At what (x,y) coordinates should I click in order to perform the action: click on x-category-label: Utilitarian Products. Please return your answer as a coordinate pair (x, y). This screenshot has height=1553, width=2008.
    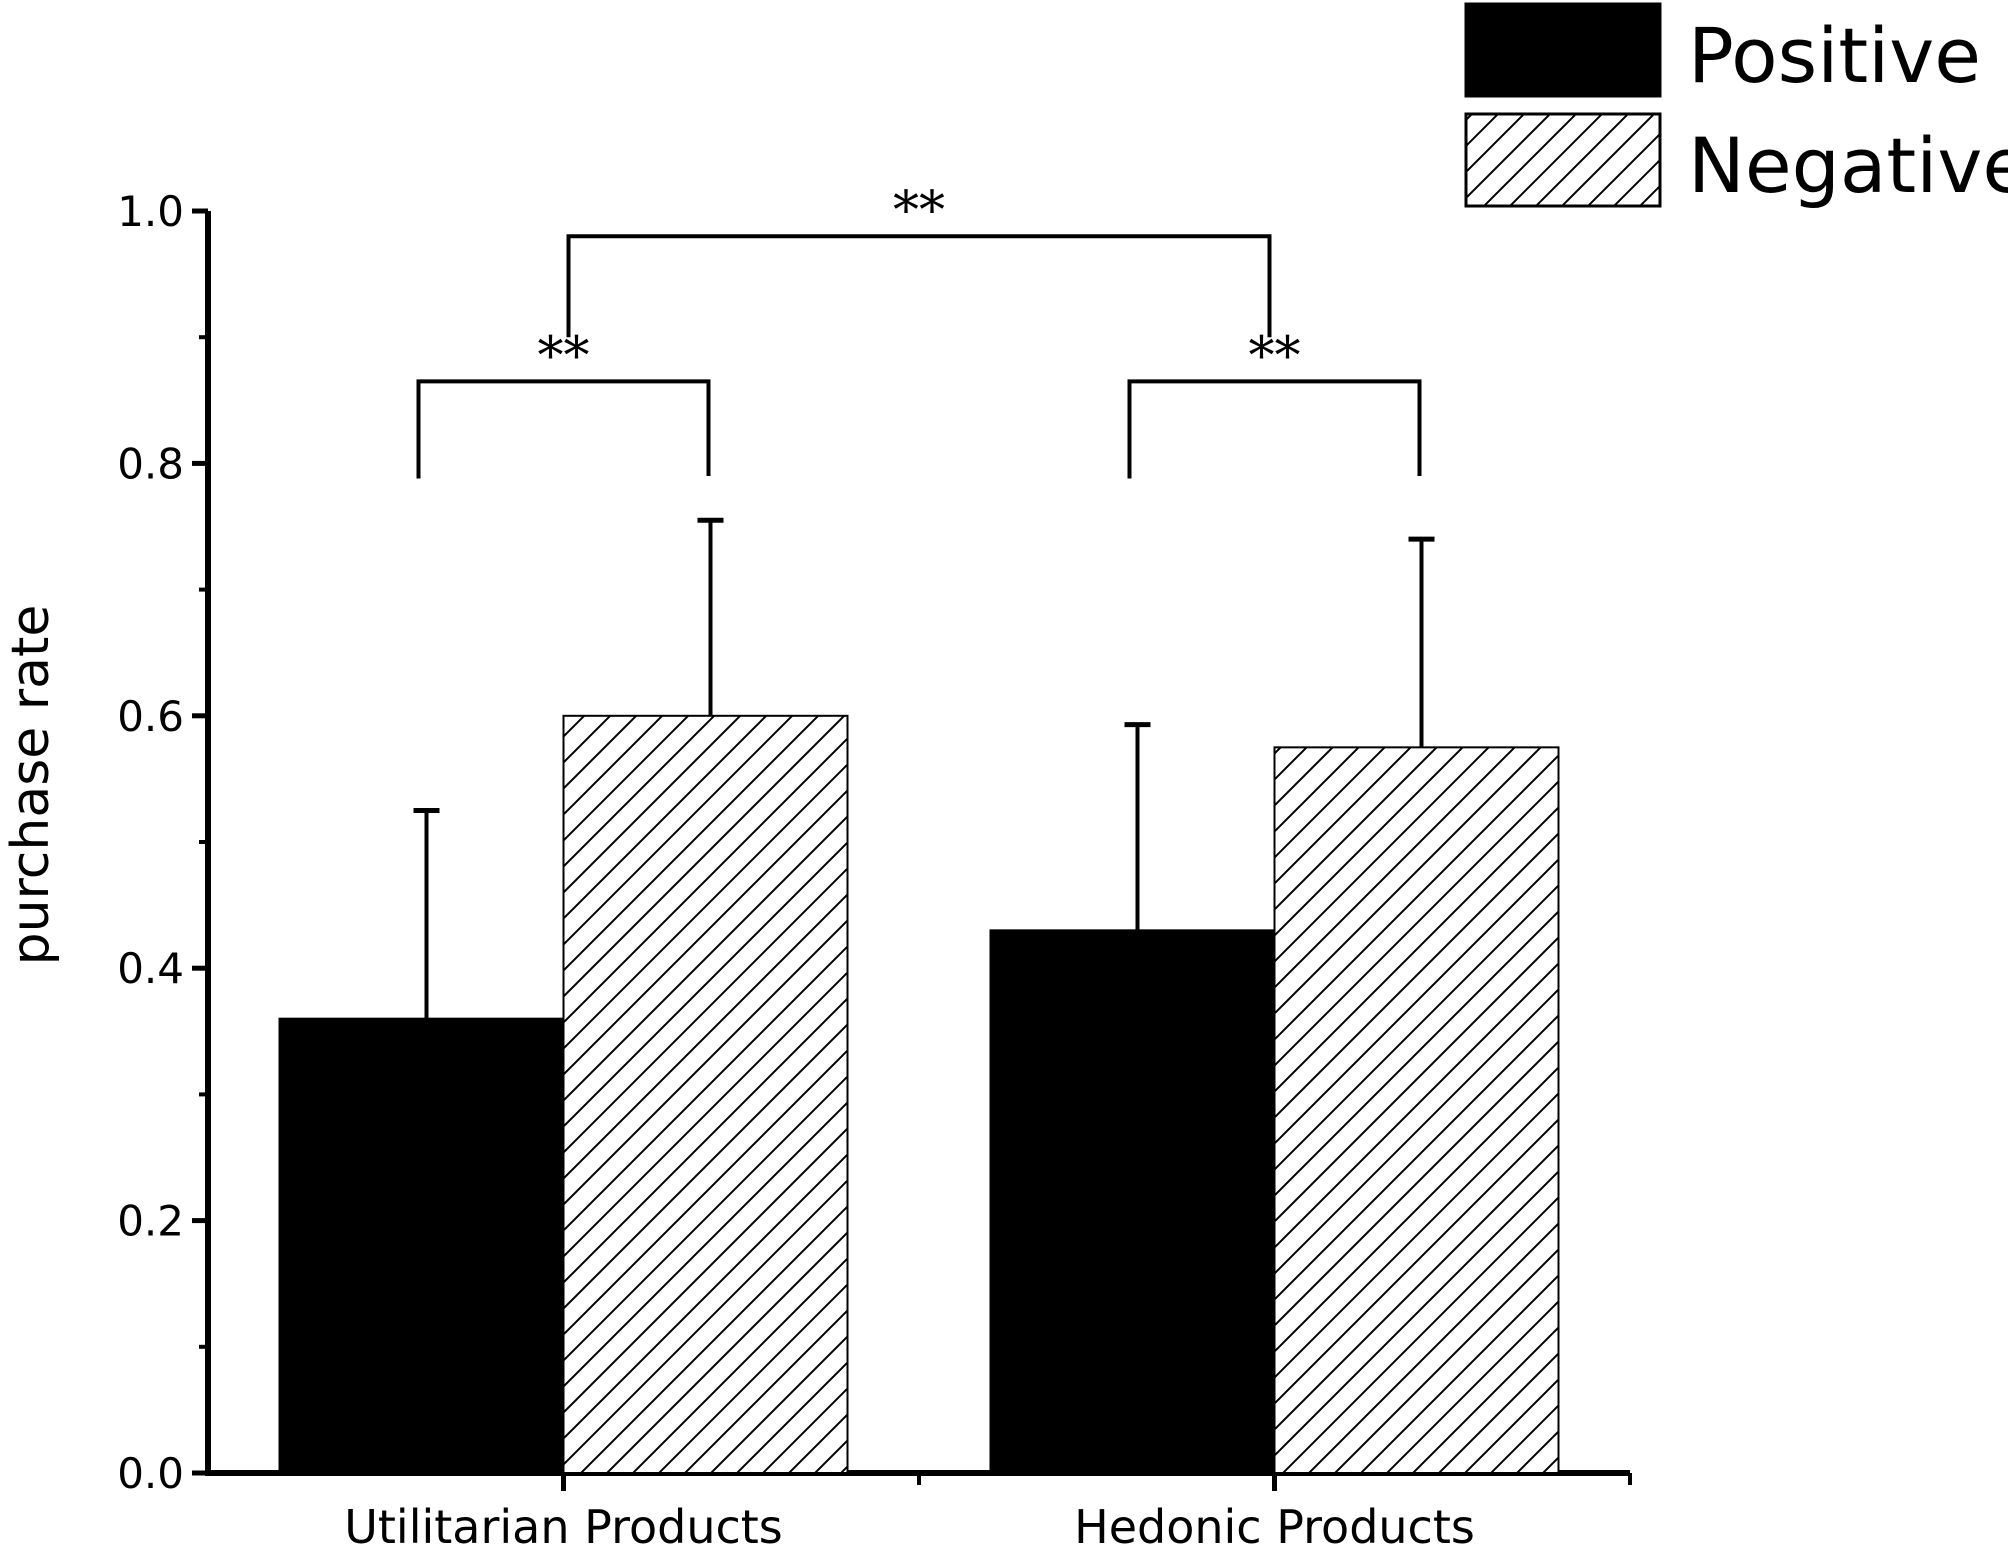
    Looking at the image, I should click on (563, 1526).